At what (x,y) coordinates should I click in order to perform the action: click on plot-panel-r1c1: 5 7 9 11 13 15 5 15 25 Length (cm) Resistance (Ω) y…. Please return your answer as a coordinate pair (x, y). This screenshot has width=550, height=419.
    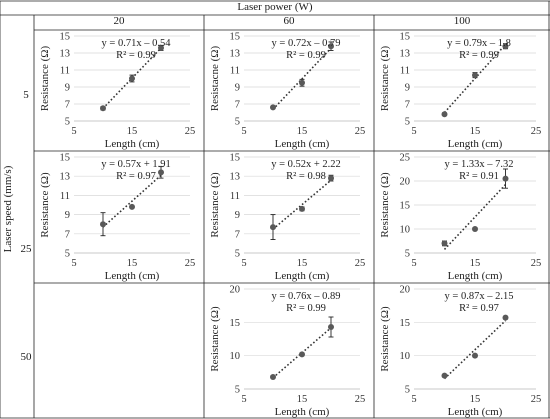
    Looking at the image, I should click on (287, 218).